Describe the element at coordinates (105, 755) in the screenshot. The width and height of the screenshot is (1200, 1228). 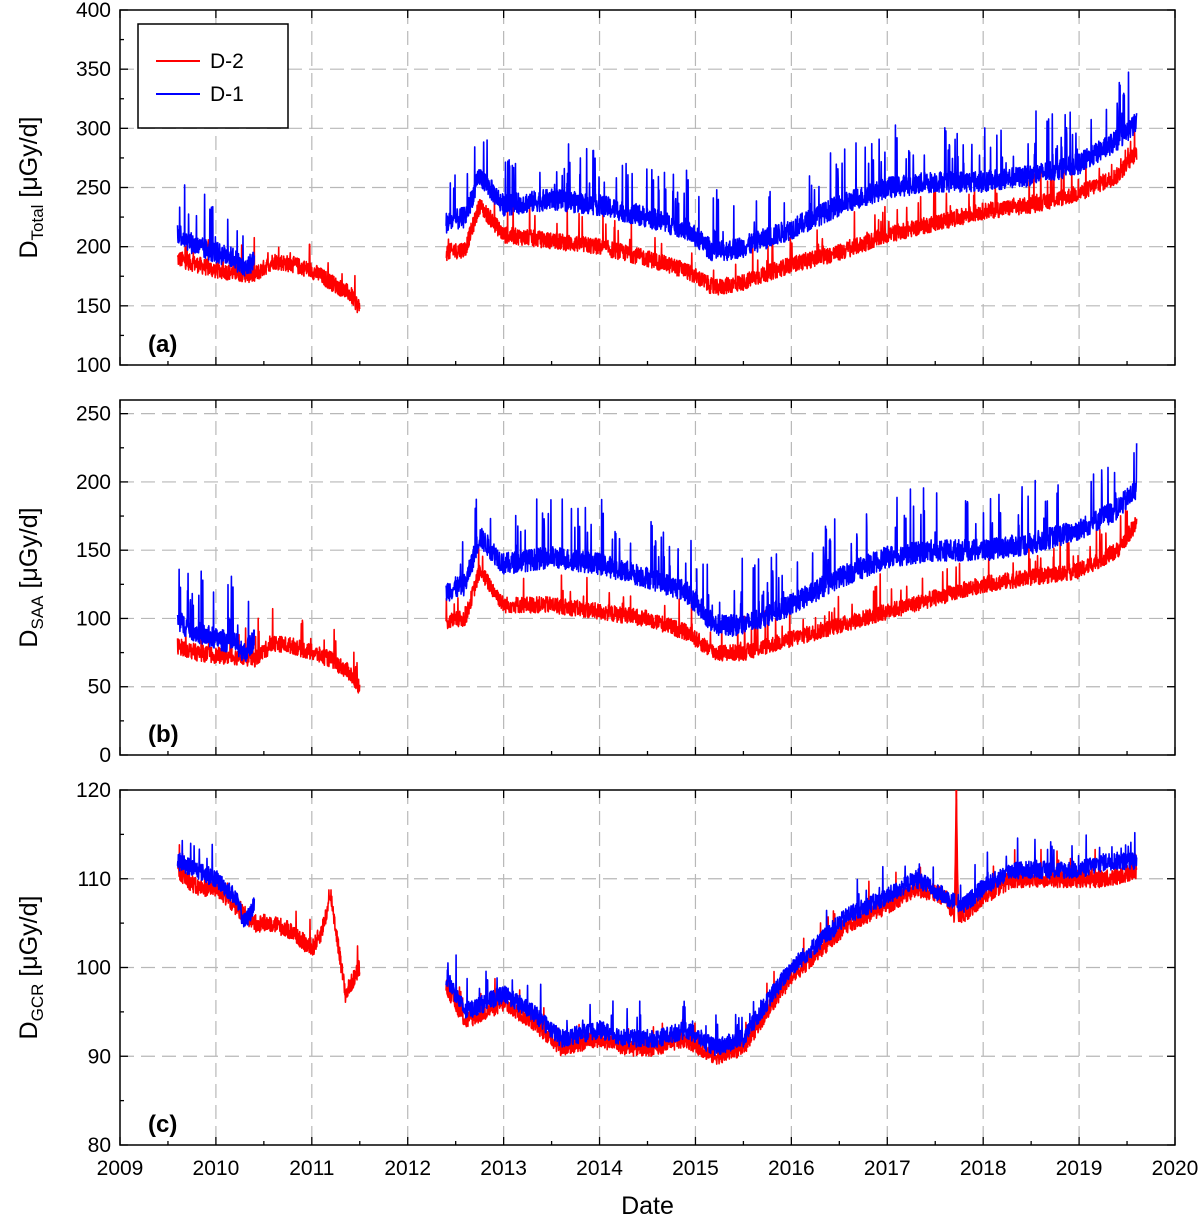
I see `y-tick-label: 0` at that location.